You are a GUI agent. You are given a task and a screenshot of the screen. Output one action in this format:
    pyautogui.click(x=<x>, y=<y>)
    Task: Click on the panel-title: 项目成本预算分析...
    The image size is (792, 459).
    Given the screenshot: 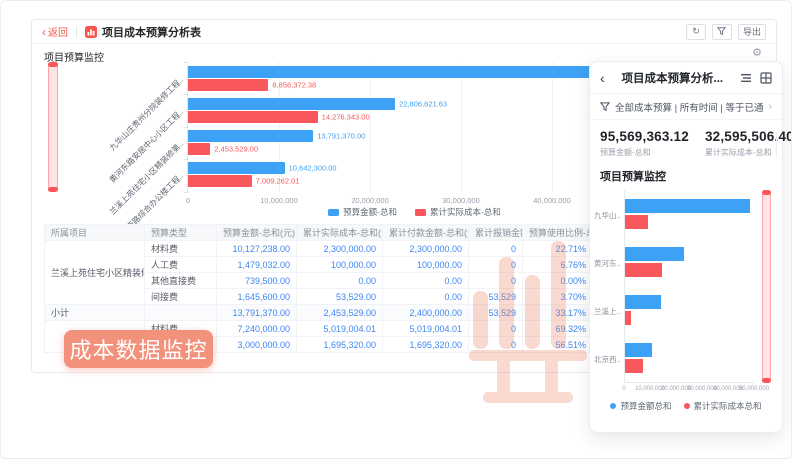 What is the action you would take?
    pyautogui.click(x=672, y=78)
    